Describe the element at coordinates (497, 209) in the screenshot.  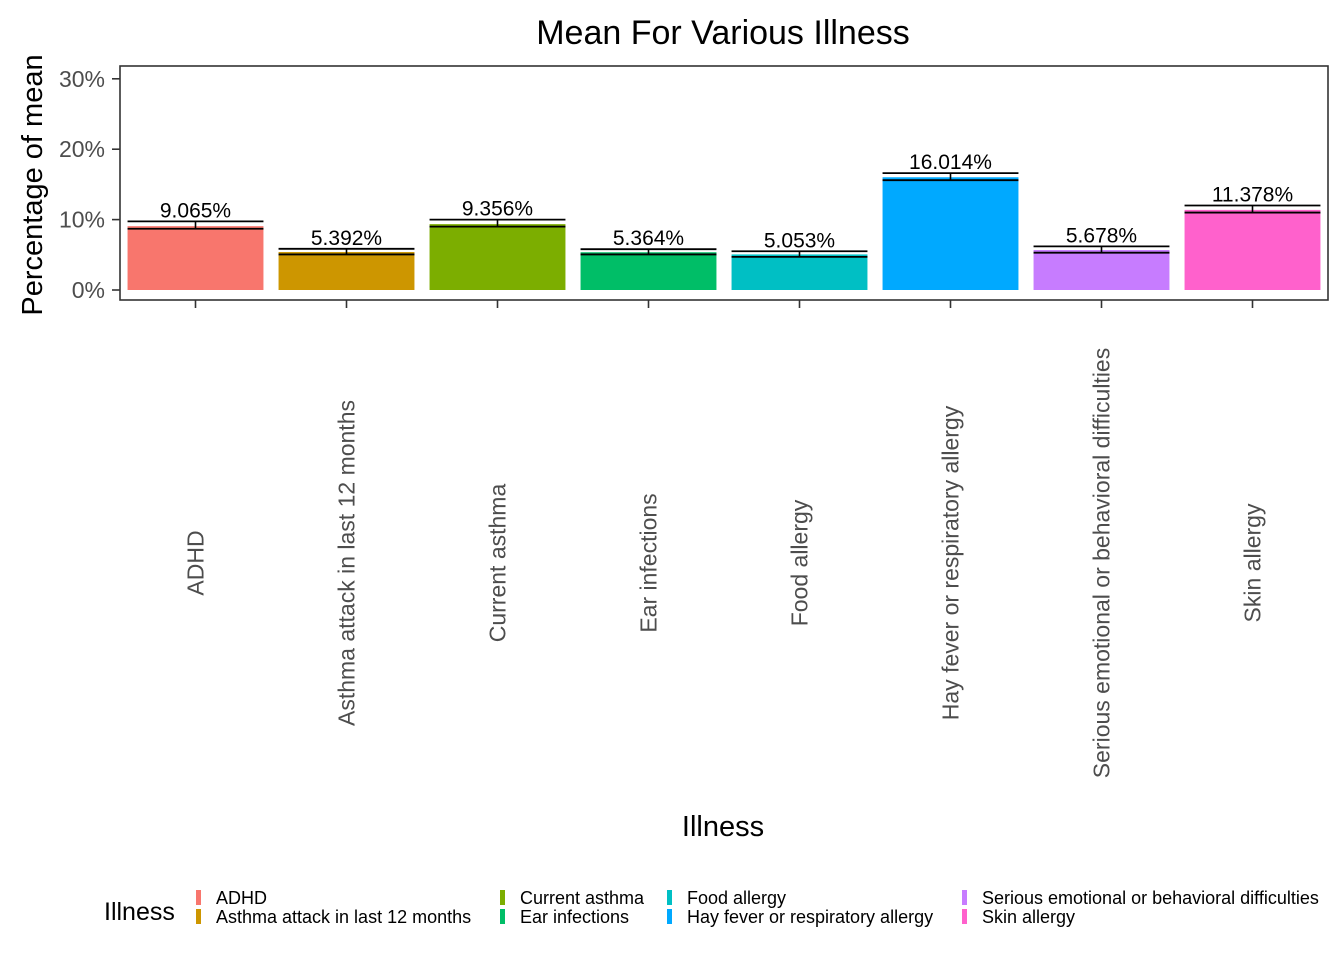
I see `data-label: 9.356%` at that location.